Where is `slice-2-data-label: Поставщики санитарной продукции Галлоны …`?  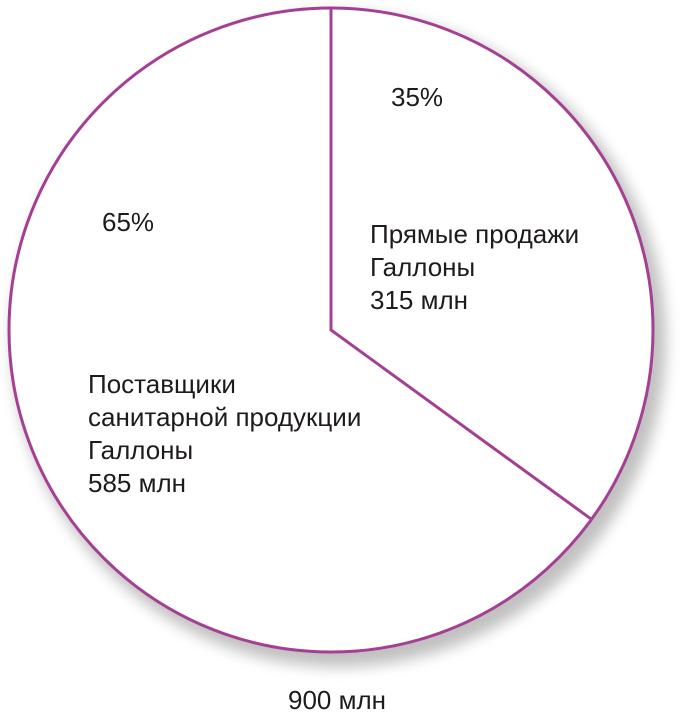
slice-2-data-label: Поставщики санитарной продукции Галлоны … is located at coordinates (224, 434).